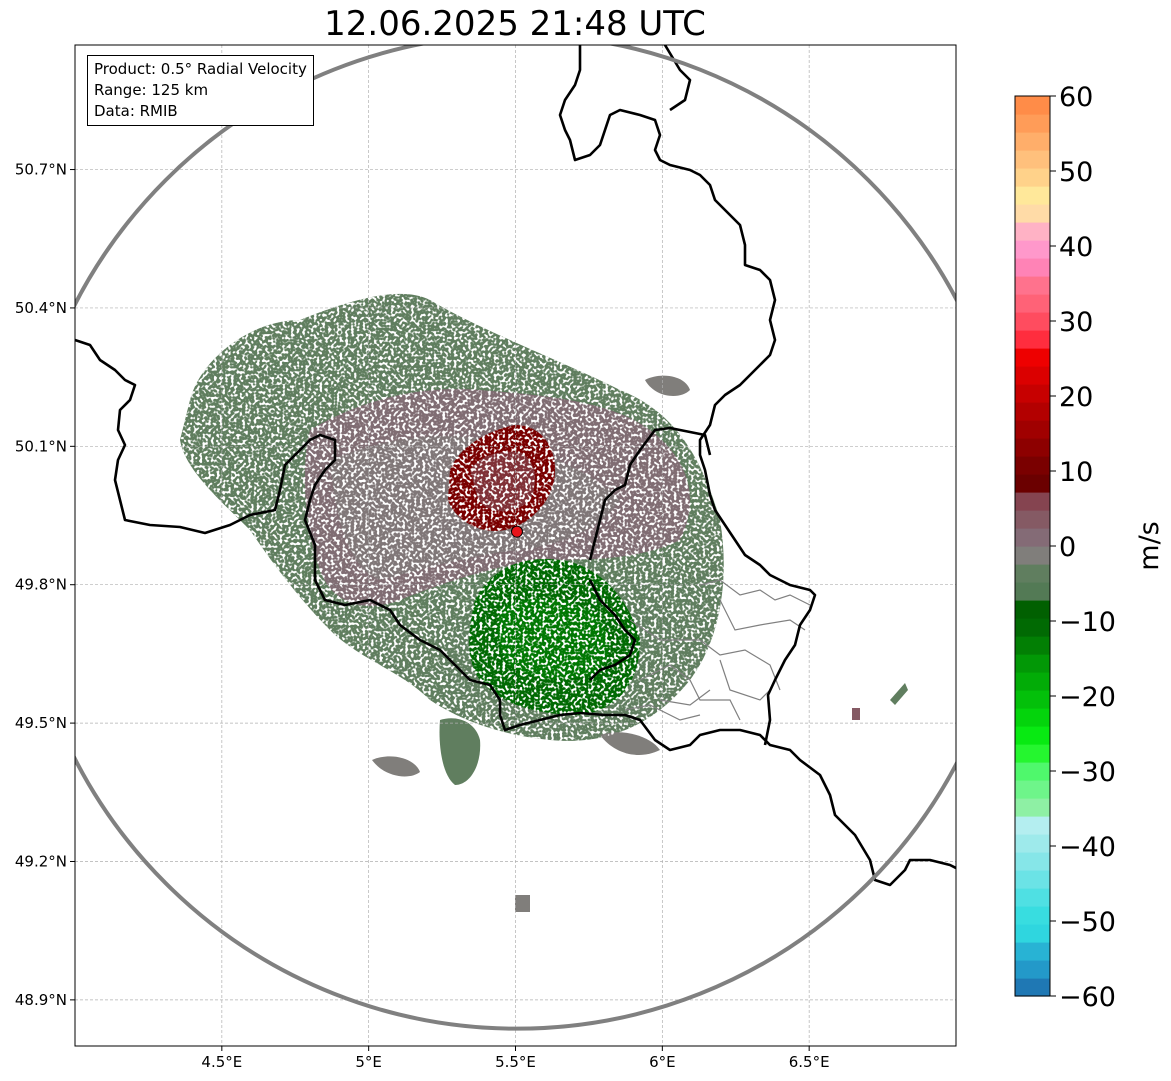  Describe the element at coordinates (1089, 547) in the screenshot. I see `colorbar: 60 50 40 30 20 10 0 −10 −20 −30 −40 −50 −60 m/s` at that location.